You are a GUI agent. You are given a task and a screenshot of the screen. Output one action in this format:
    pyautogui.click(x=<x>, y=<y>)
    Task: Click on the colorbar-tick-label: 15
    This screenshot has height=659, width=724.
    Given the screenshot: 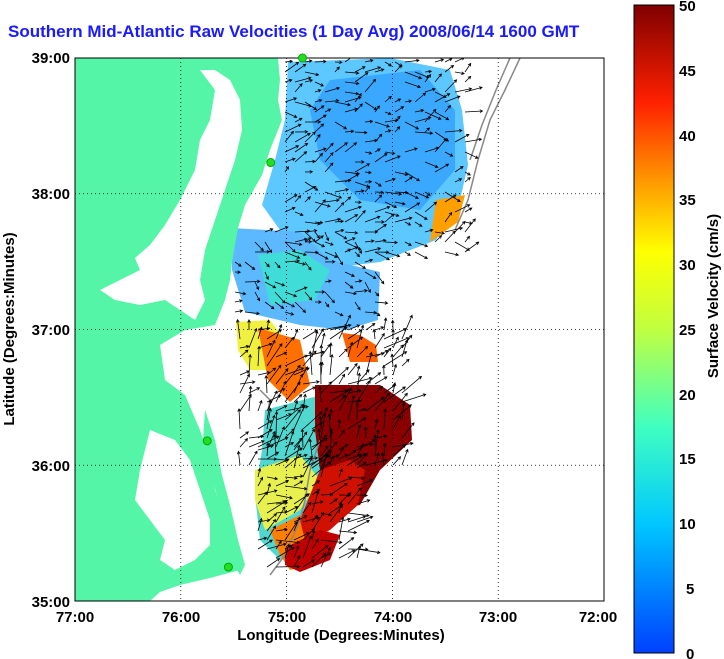 What is the action you would take?
    pyautogui.click(x=687, y=459)
    